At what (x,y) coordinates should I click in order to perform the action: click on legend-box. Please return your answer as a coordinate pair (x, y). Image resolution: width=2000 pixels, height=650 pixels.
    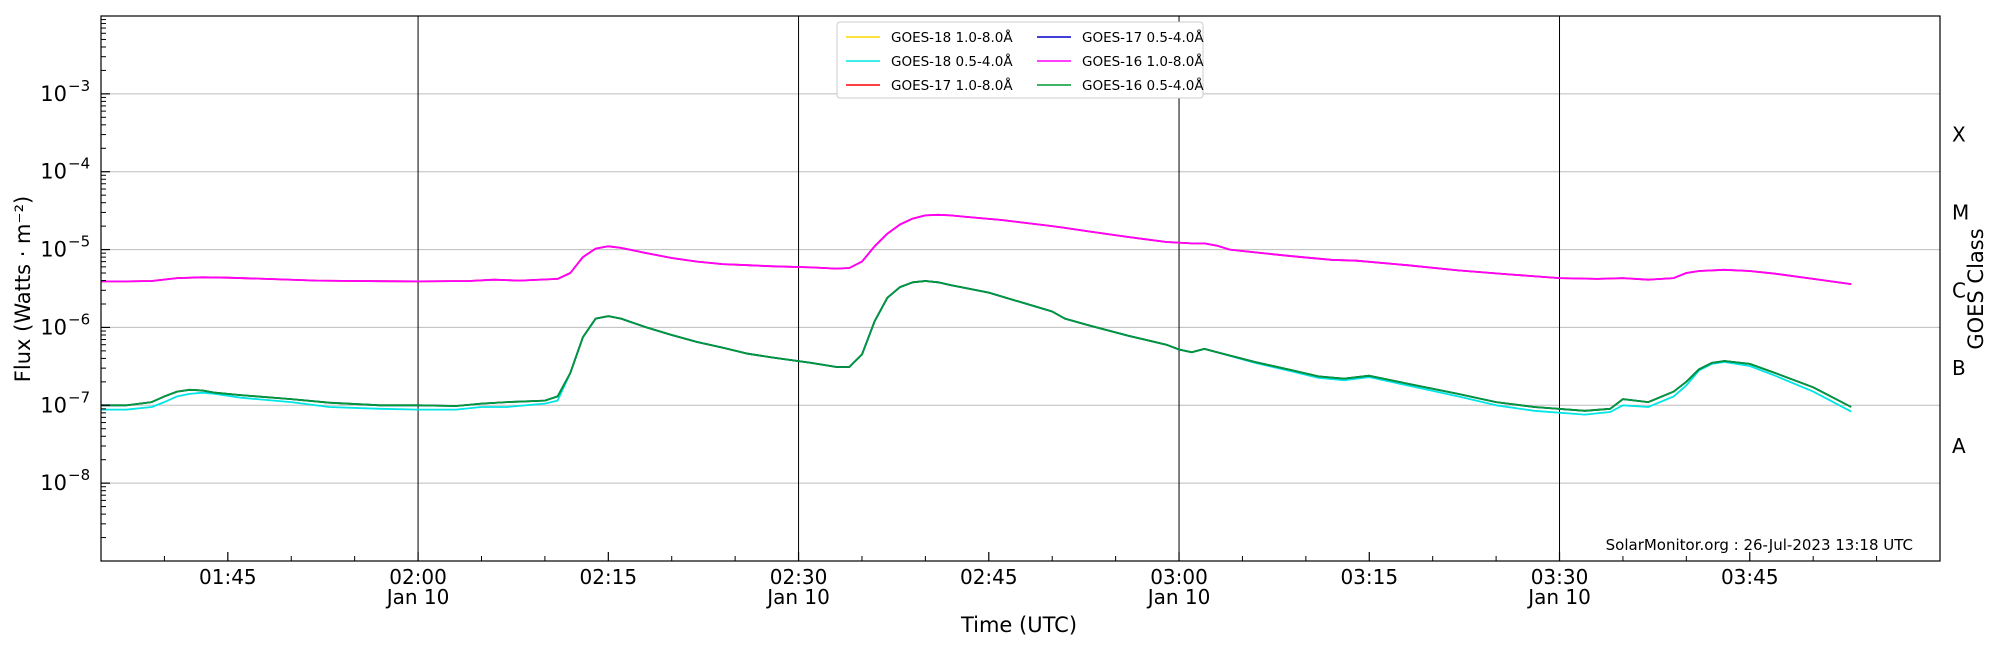
    Looking at the image, I should click on (1020, 60).